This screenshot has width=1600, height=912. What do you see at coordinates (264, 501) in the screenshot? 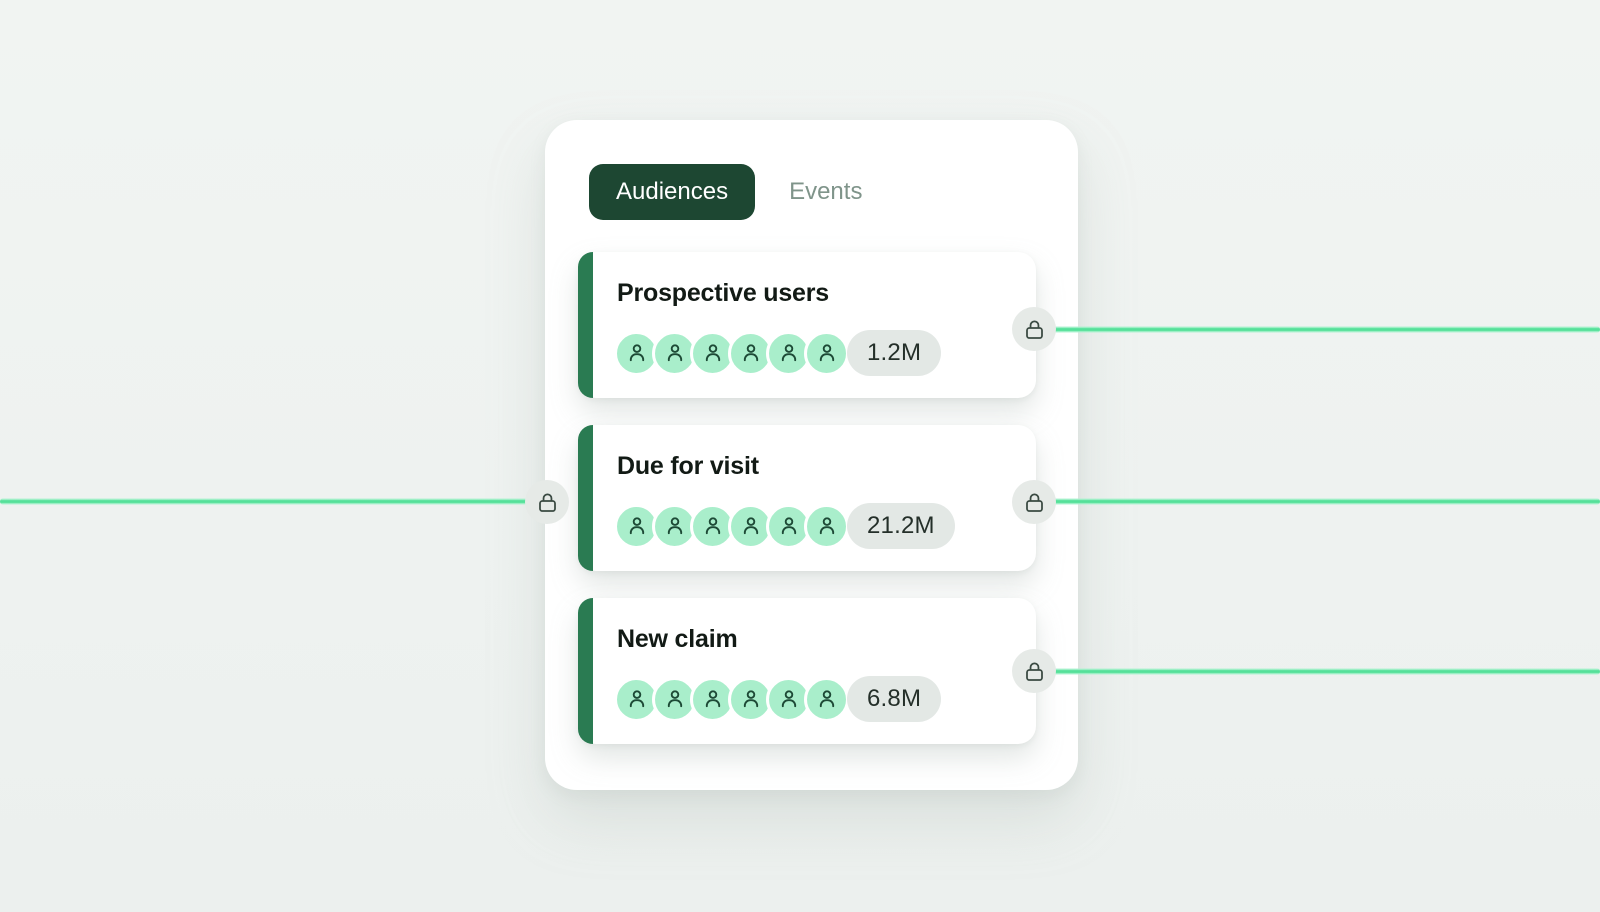
I see `connector-line-row2-left` at bounding box center [264, 501].